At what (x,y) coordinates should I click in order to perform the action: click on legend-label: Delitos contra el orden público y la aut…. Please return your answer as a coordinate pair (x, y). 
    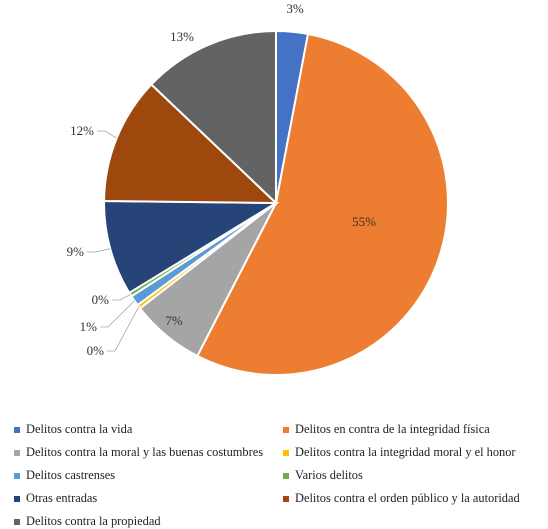
    Looking at the image, I should click on (407, 498).